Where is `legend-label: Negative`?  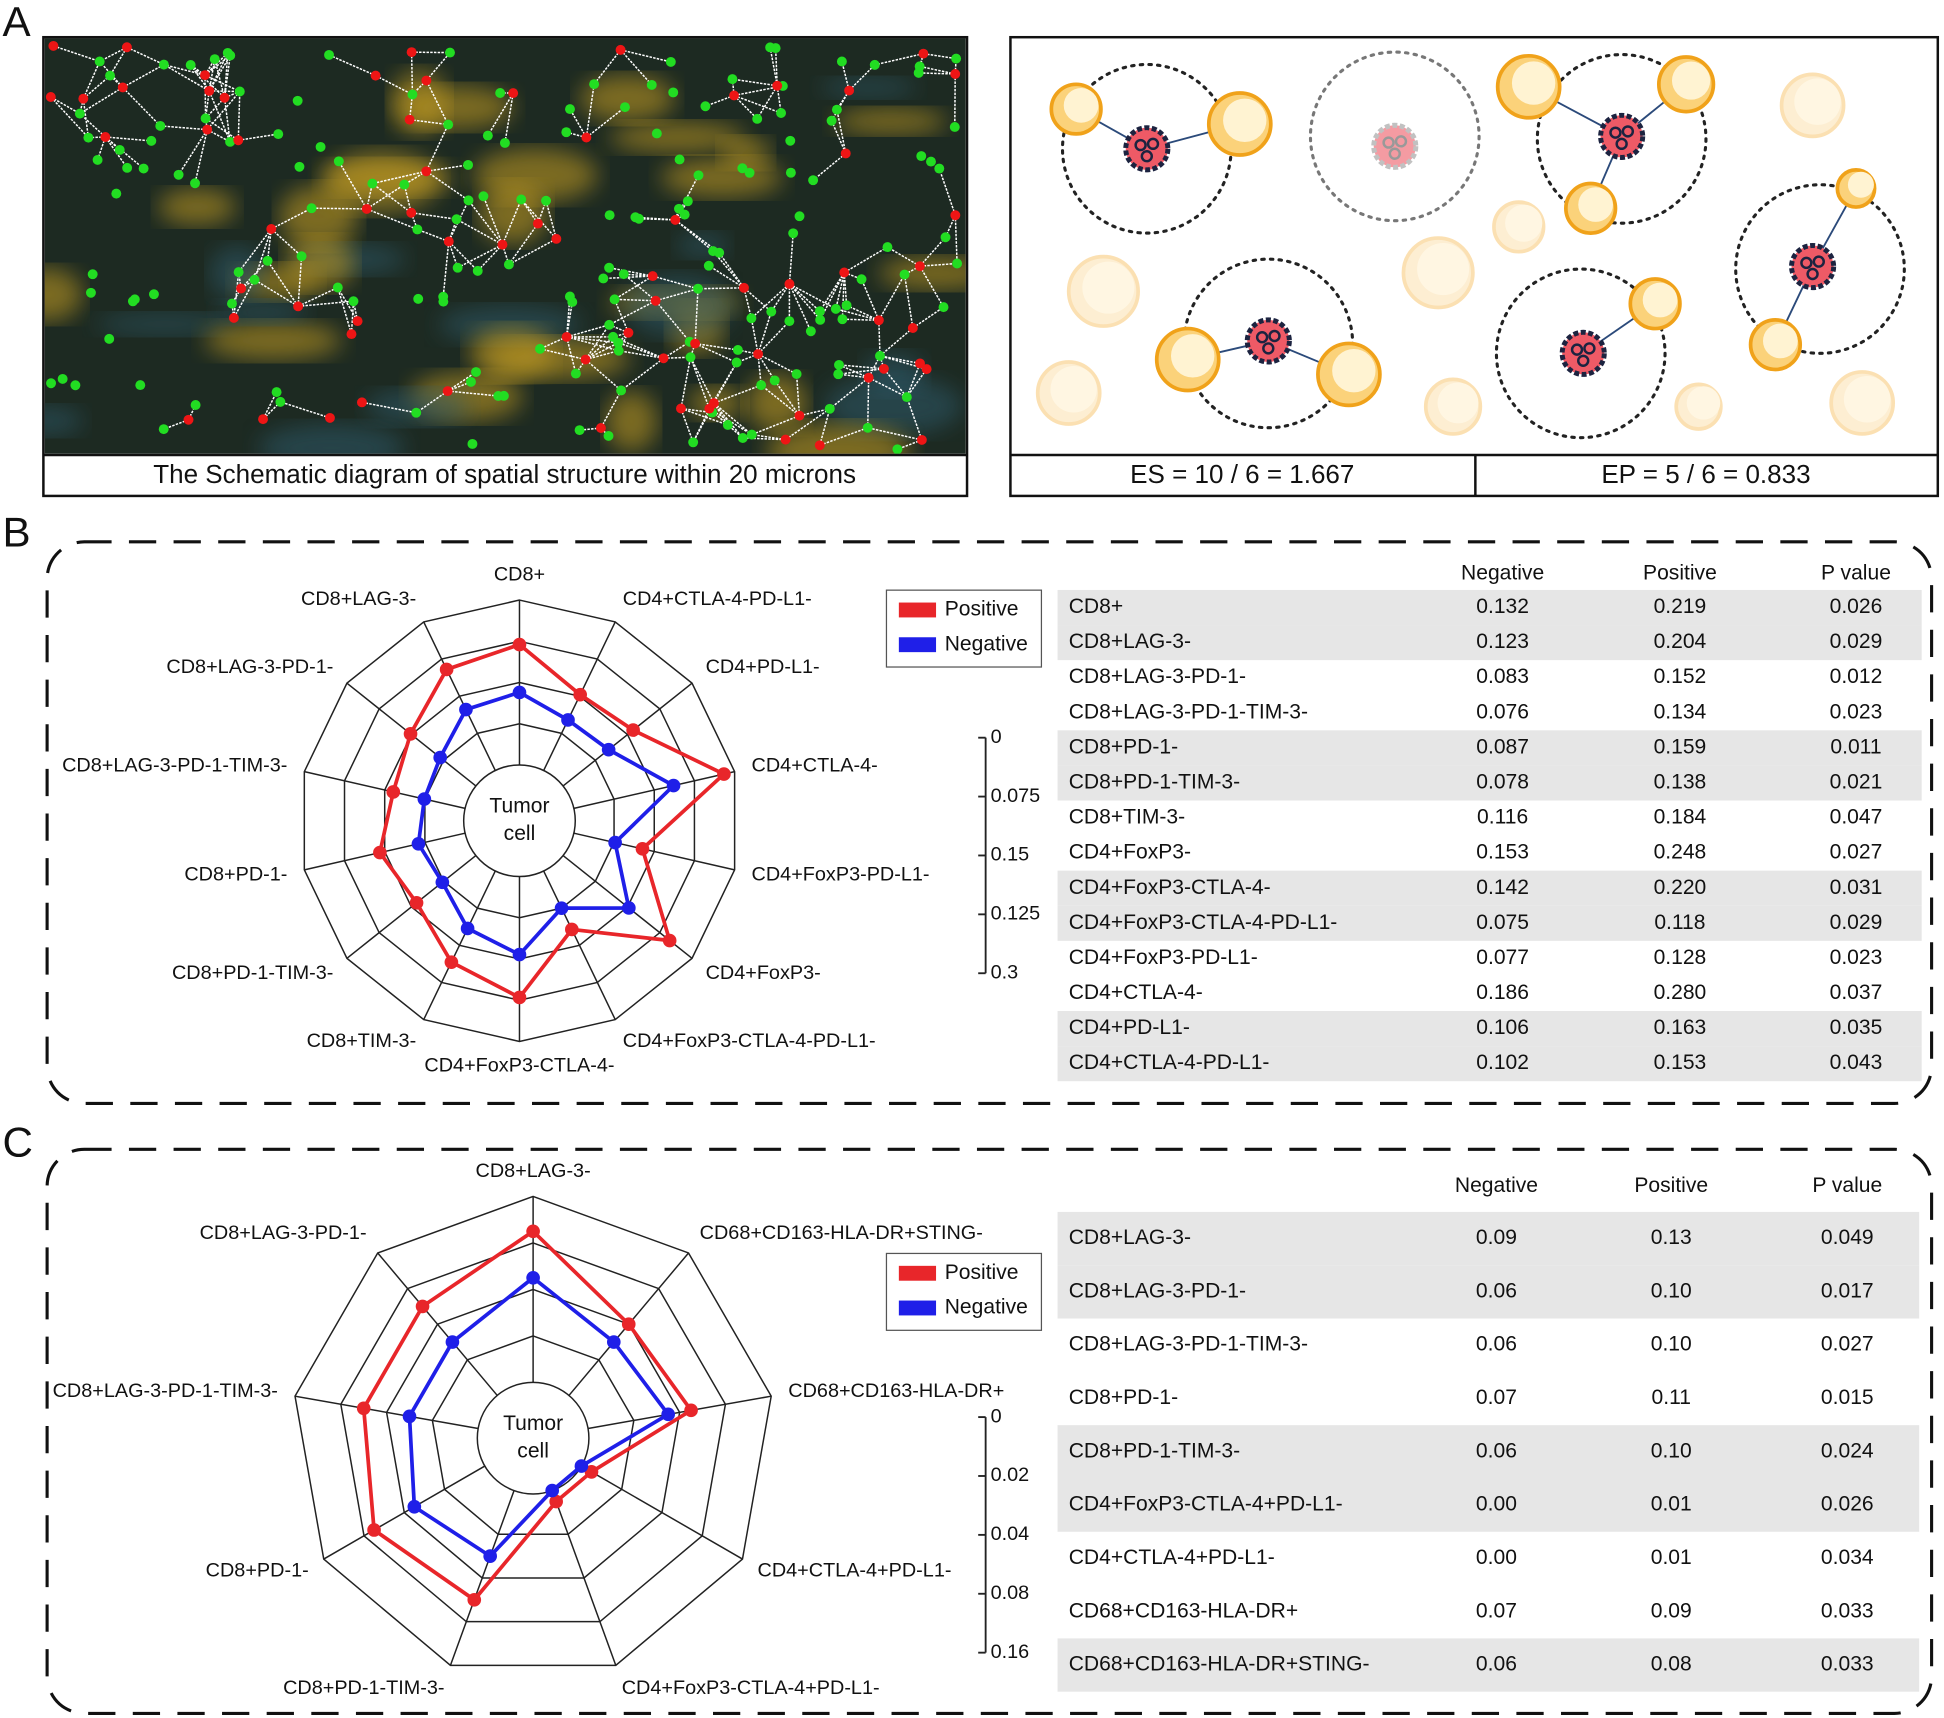 legend-label: Negative is located at coordinates (986, 643).